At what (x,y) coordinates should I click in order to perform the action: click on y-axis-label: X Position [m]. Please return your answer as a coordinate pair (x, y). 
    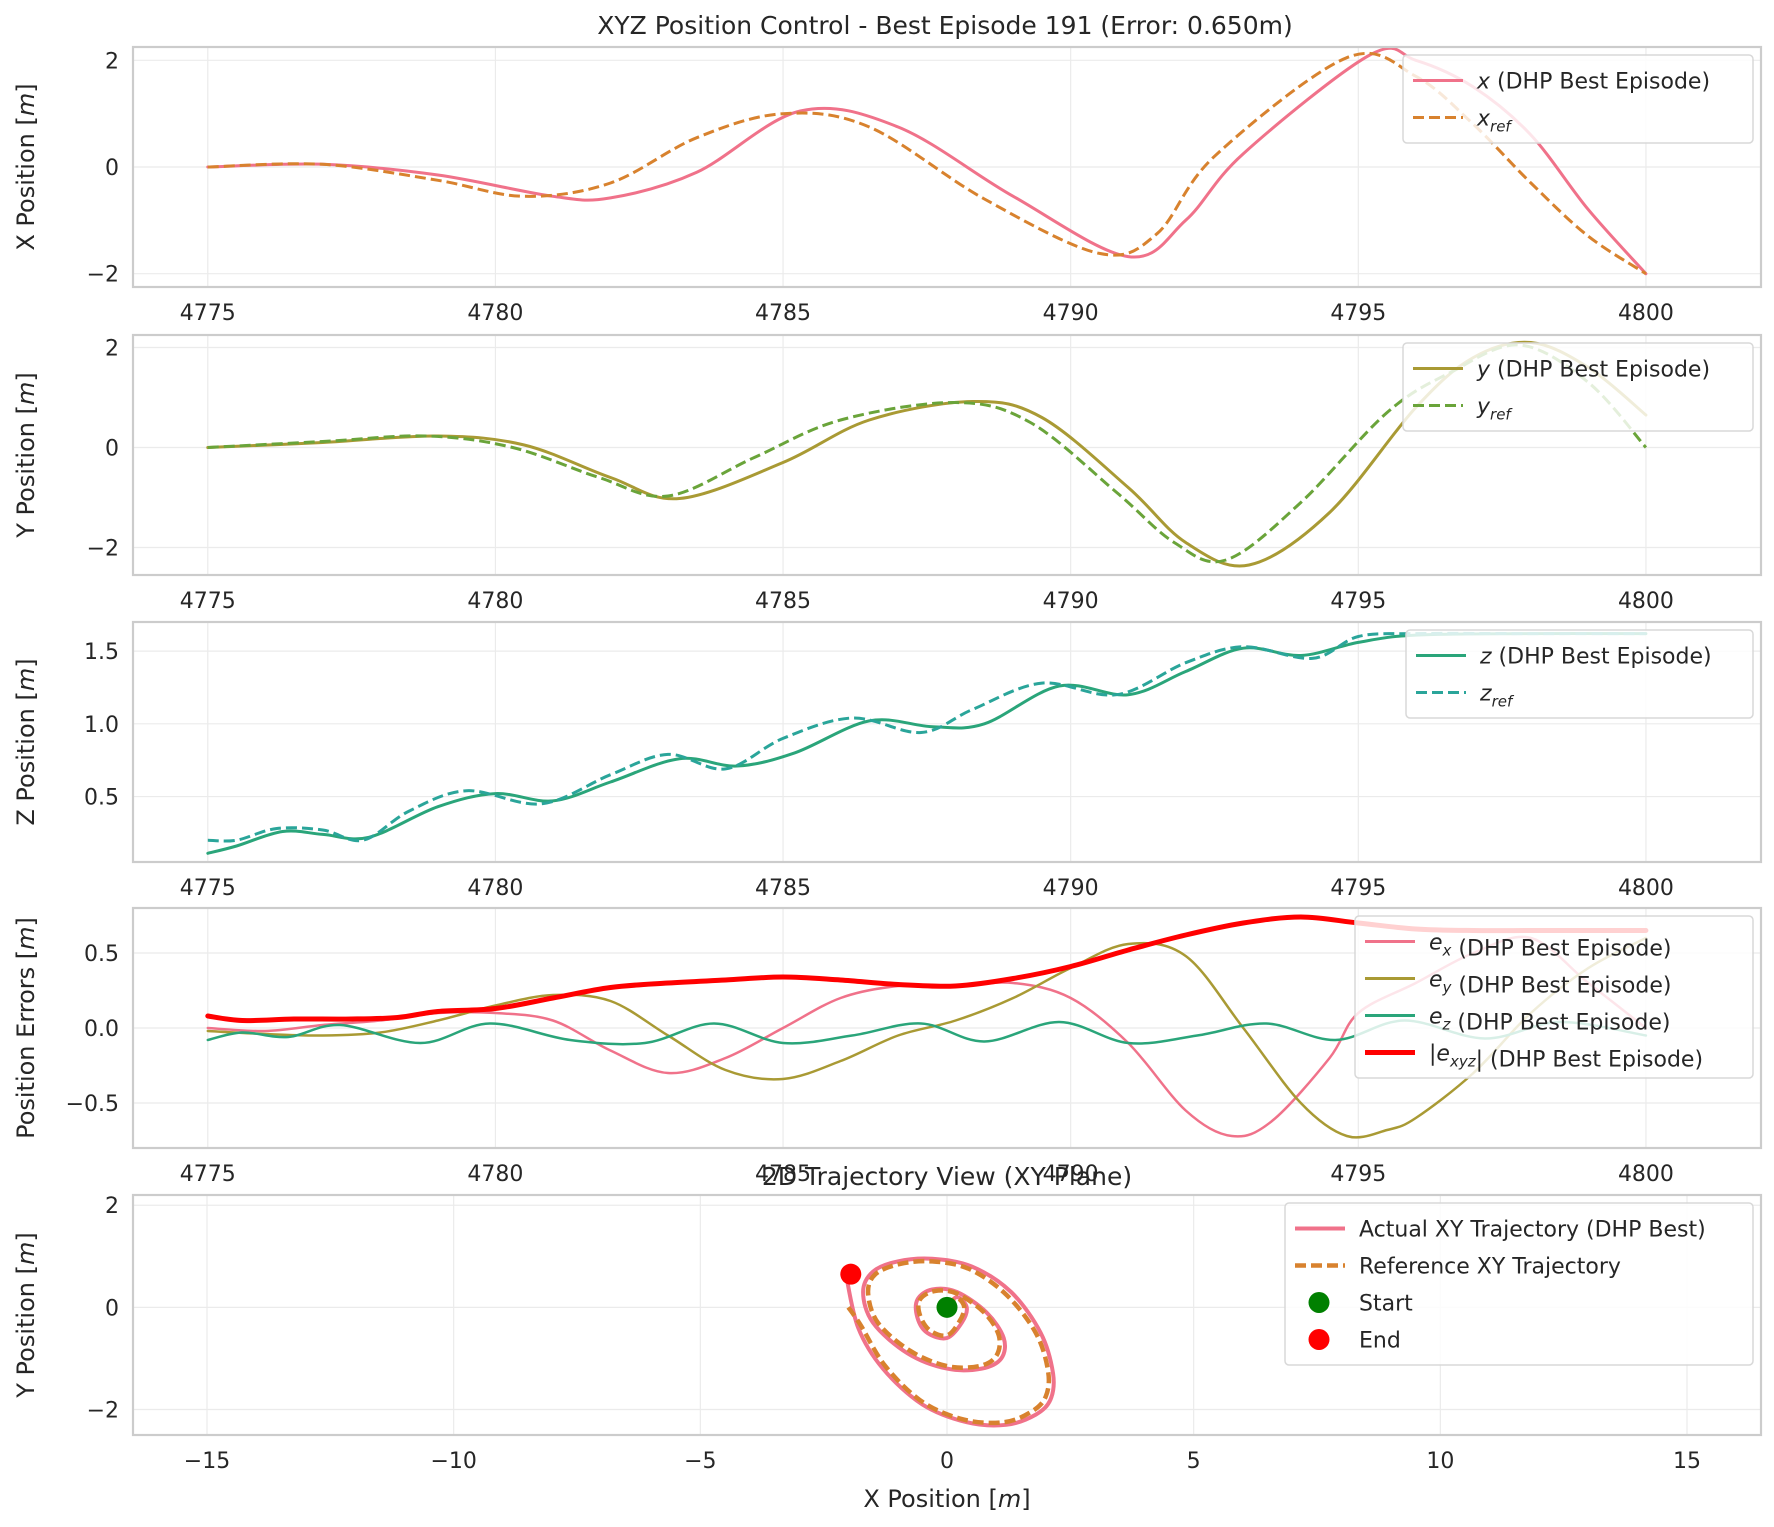
    Looking at the image, I should click on (26, 166).